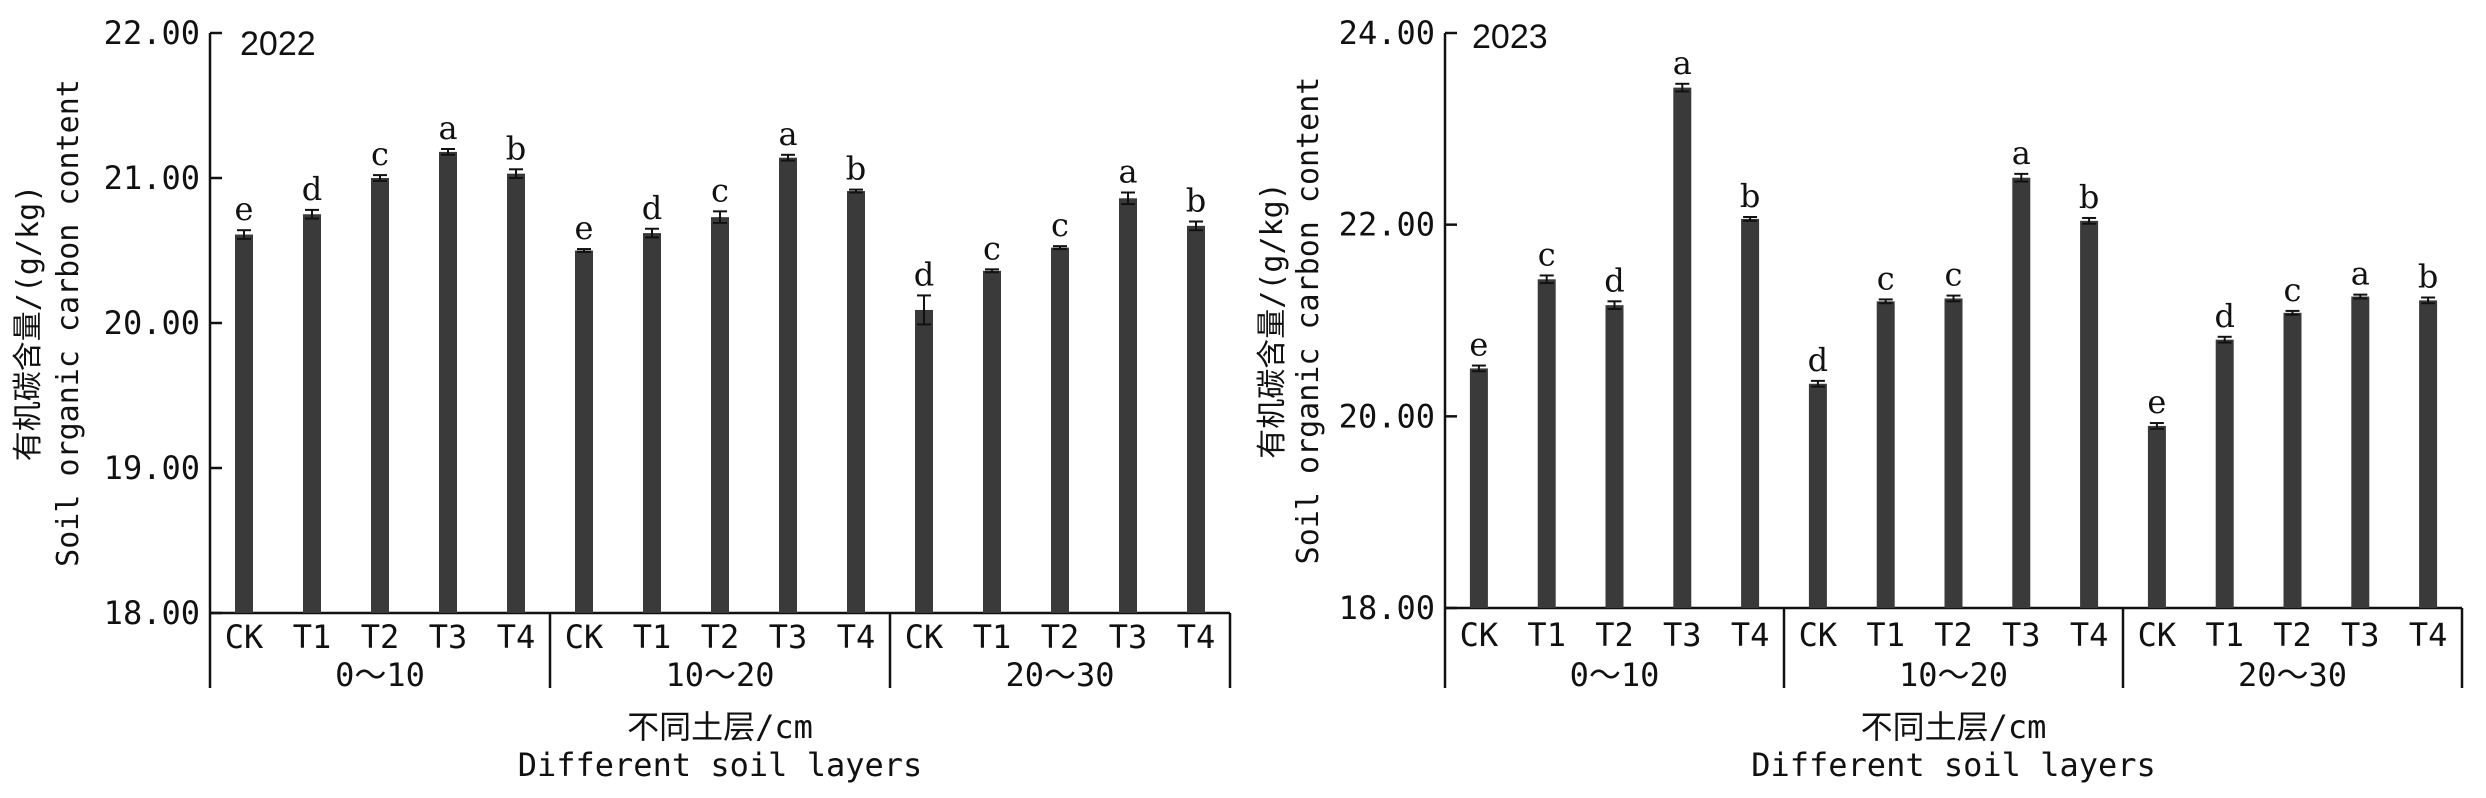  What do you see at coordinates (2292, 675) in the screenshot?
I see `x-group-label: 20～30` at bounding box center [2292, 675].